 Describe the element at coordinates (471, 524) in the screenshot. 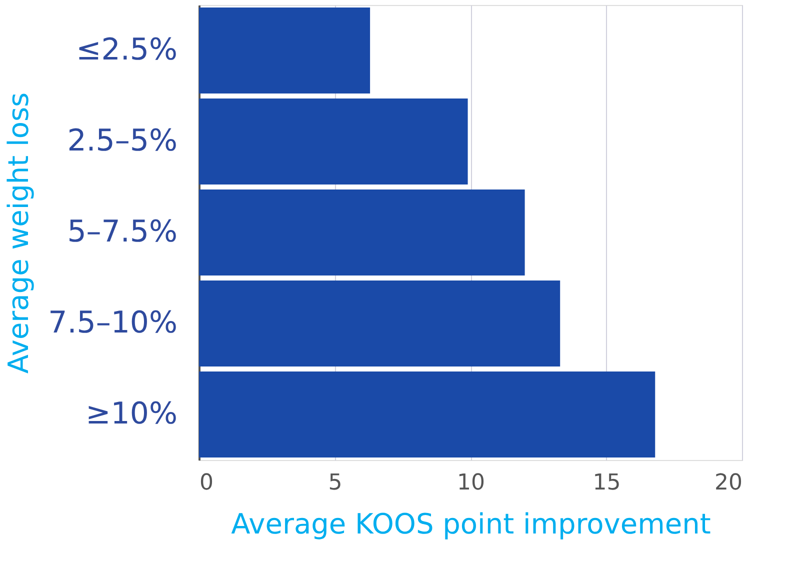

I see `x-axis-title: Average KOOS point improvement` at that location.